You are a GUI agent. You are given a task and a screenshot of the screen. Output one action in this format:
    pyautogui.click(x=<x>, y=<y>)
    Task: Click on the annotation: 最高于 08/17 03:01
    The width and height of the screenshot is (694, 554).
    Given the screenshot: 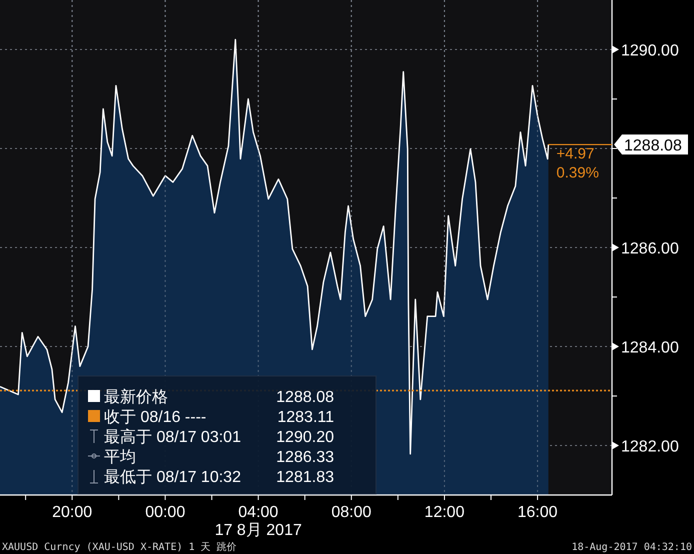 What is the action you would take?
    pyautogui.click(x=173, y=437)
    